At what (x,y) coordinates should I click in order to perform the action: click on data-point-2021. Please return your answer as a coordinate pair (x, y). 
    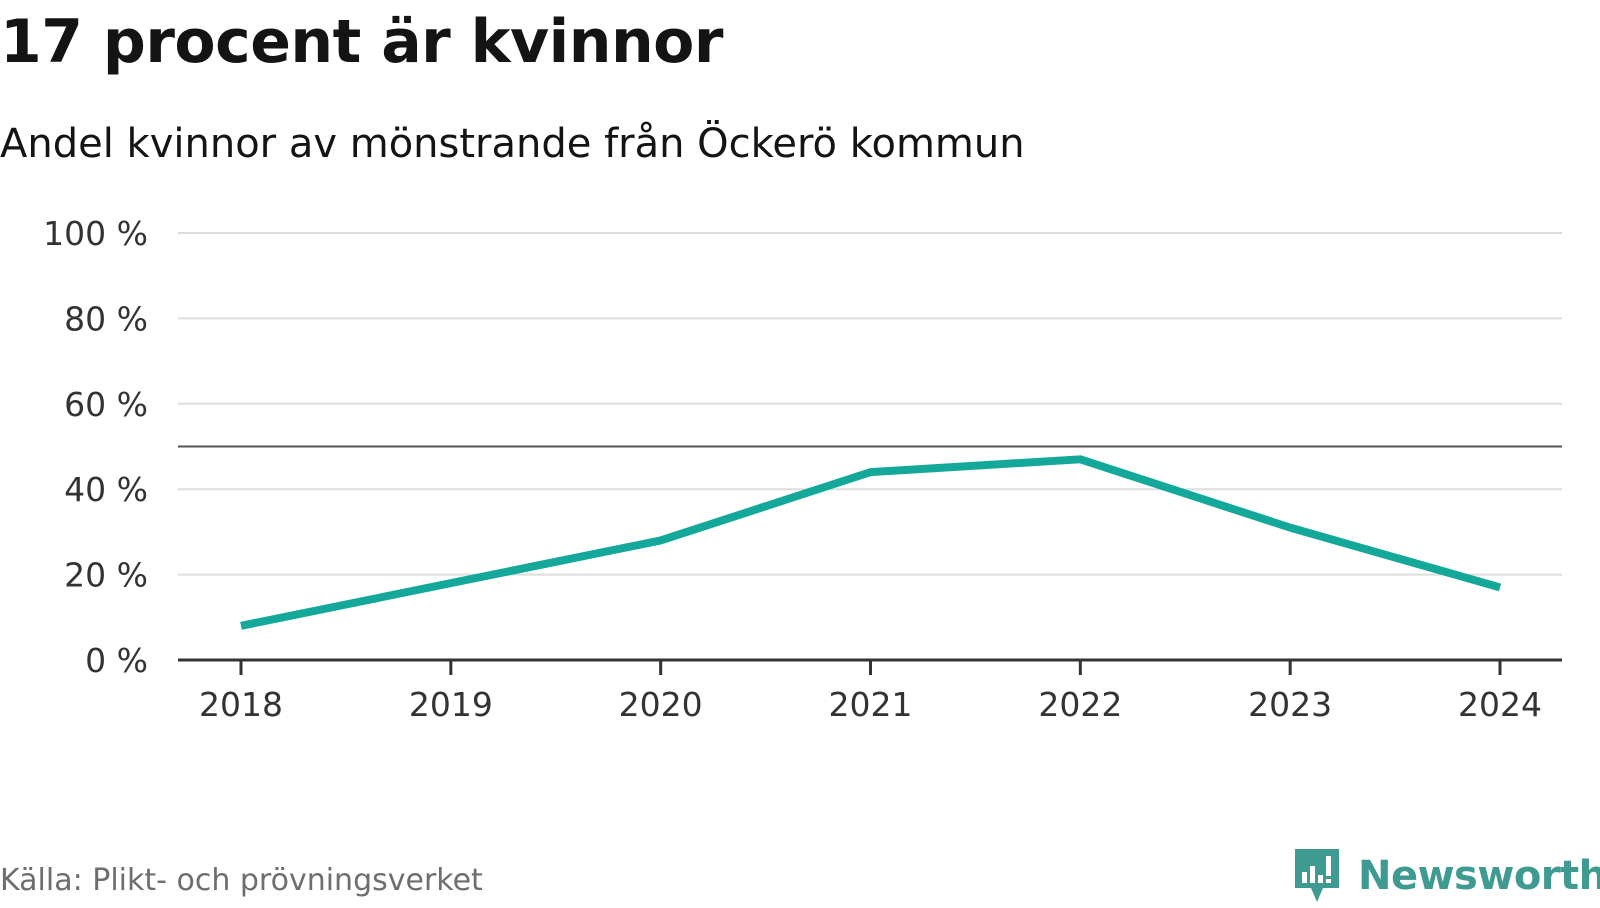
    Looking at the image, I should click on (871, 472).